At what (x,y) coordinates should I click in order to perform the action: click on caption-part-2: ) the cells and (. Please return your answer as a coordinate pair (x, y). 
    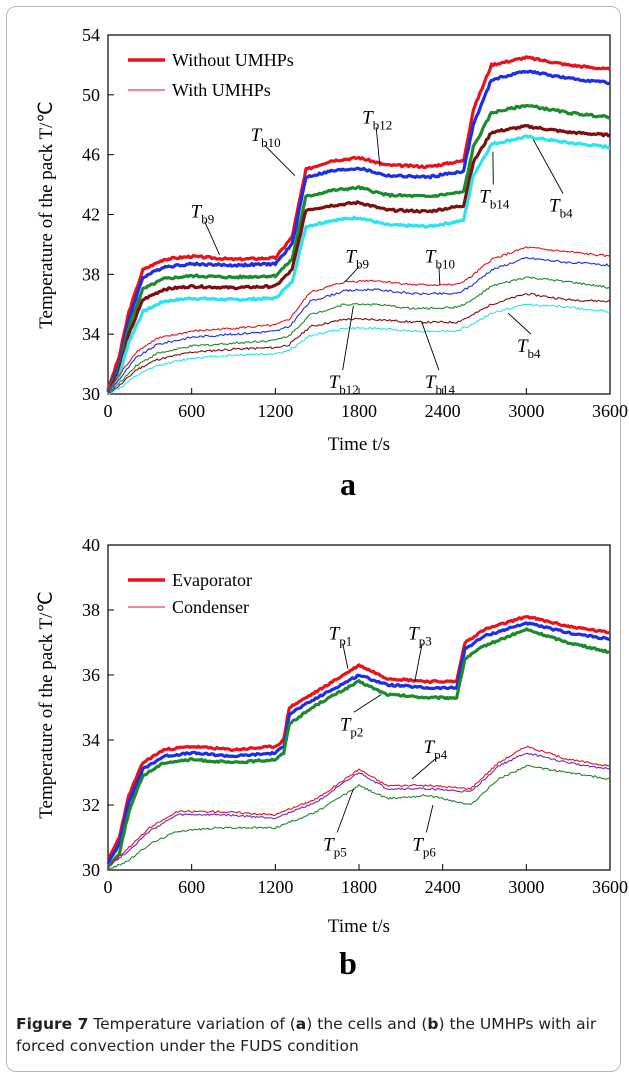
    Looking at the image, I should click on (367, 1024).